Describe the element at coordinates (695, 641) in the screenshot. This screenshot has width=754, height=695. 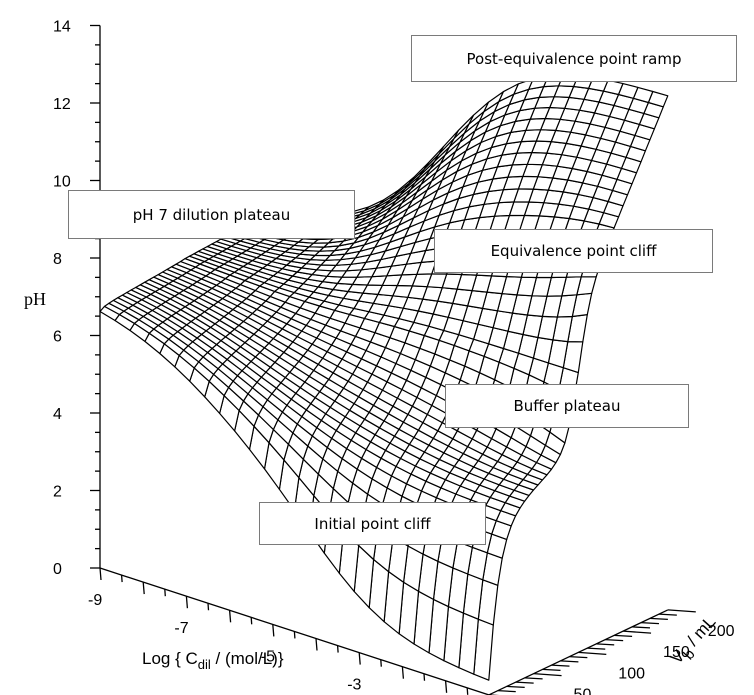
I see `y-axis-title: Vb / mL` at that location.